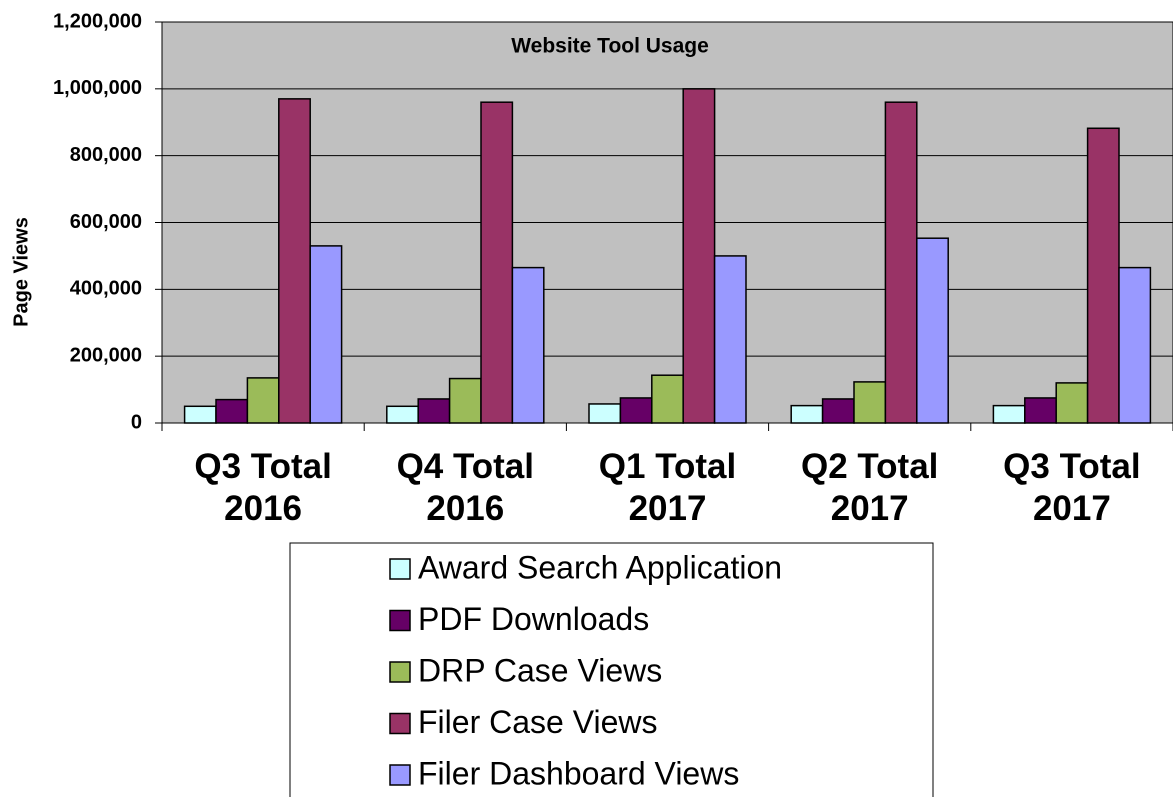 The image size is (1173, 797). I want to click on x-tick-label: Q4 Total 2016, so click(465, 487).